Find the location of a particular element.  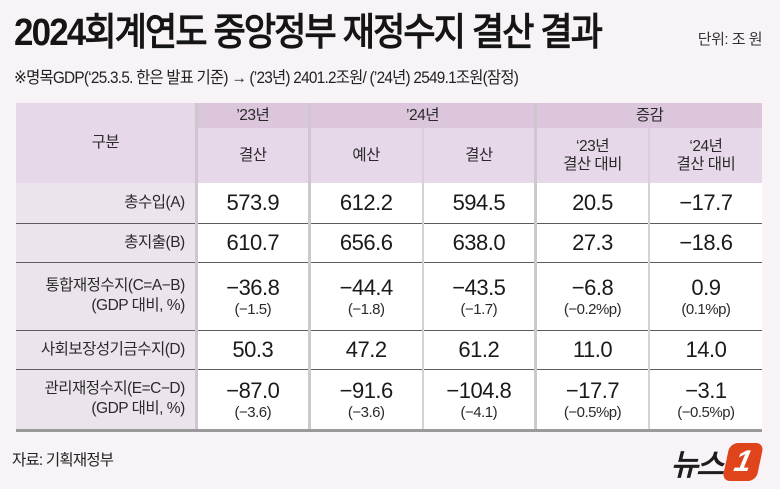

cell-value: 594.5 is located at coordinates (478, 203).